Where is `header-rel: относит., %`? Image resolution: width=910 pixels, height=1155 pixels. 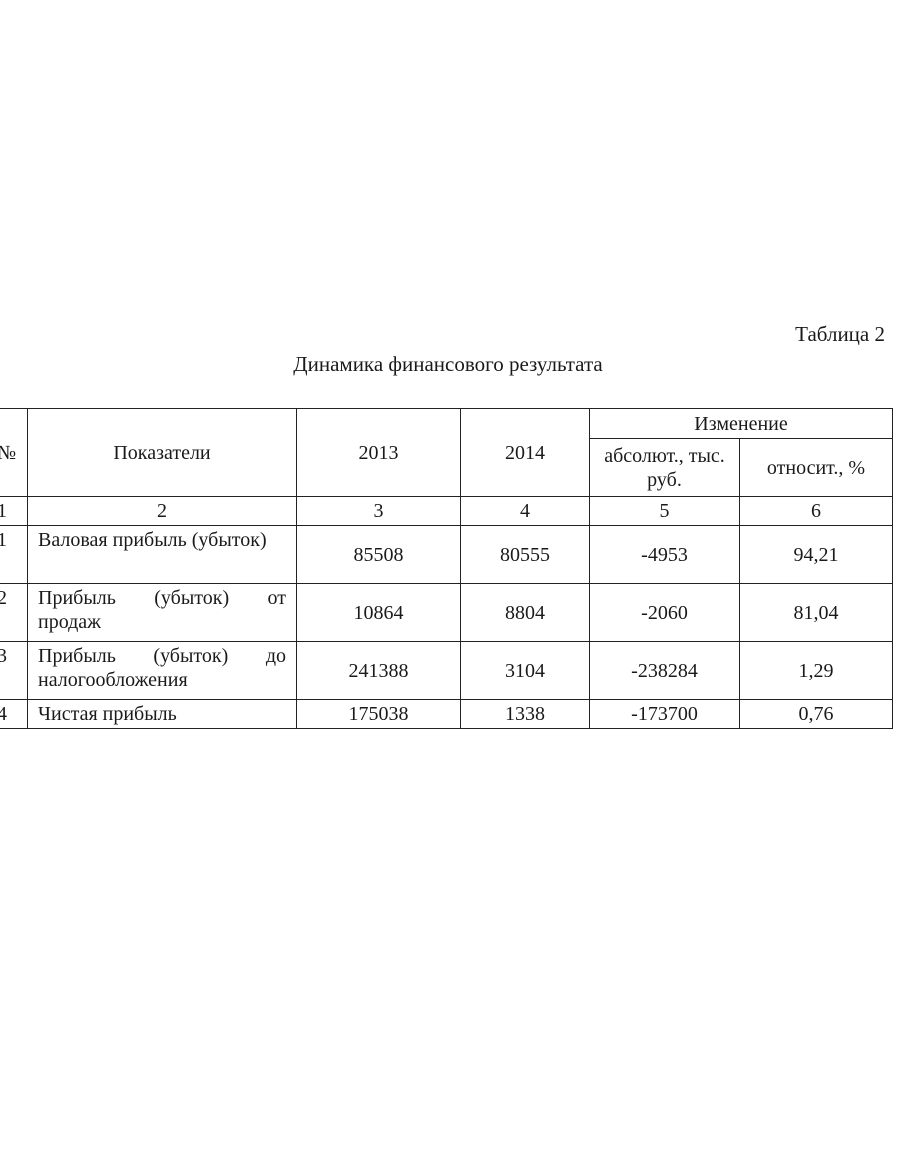 header-rel: относит., % is located at coordinates (816, 467).